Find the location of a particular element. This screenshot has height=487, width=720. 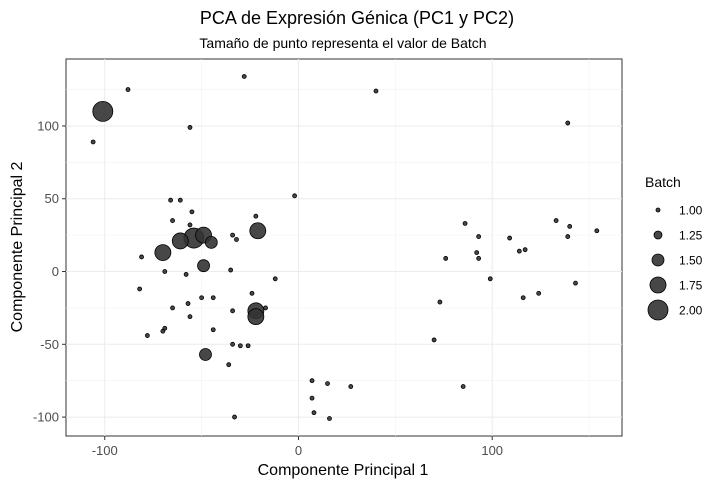

legend-label: 1.75 is located at coordinates (691, 286).